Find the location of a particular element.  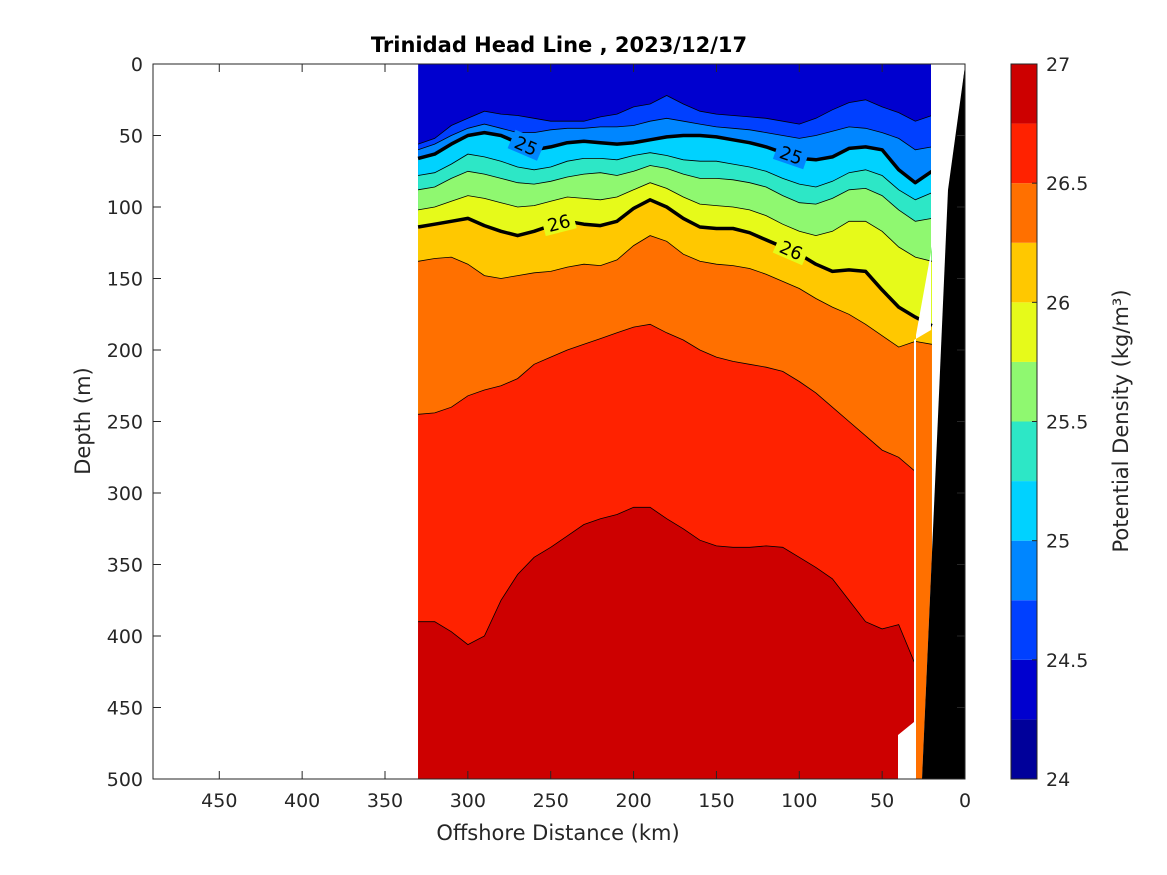

y-axis-title: Depth (m) is located at coordinates (83, 420).